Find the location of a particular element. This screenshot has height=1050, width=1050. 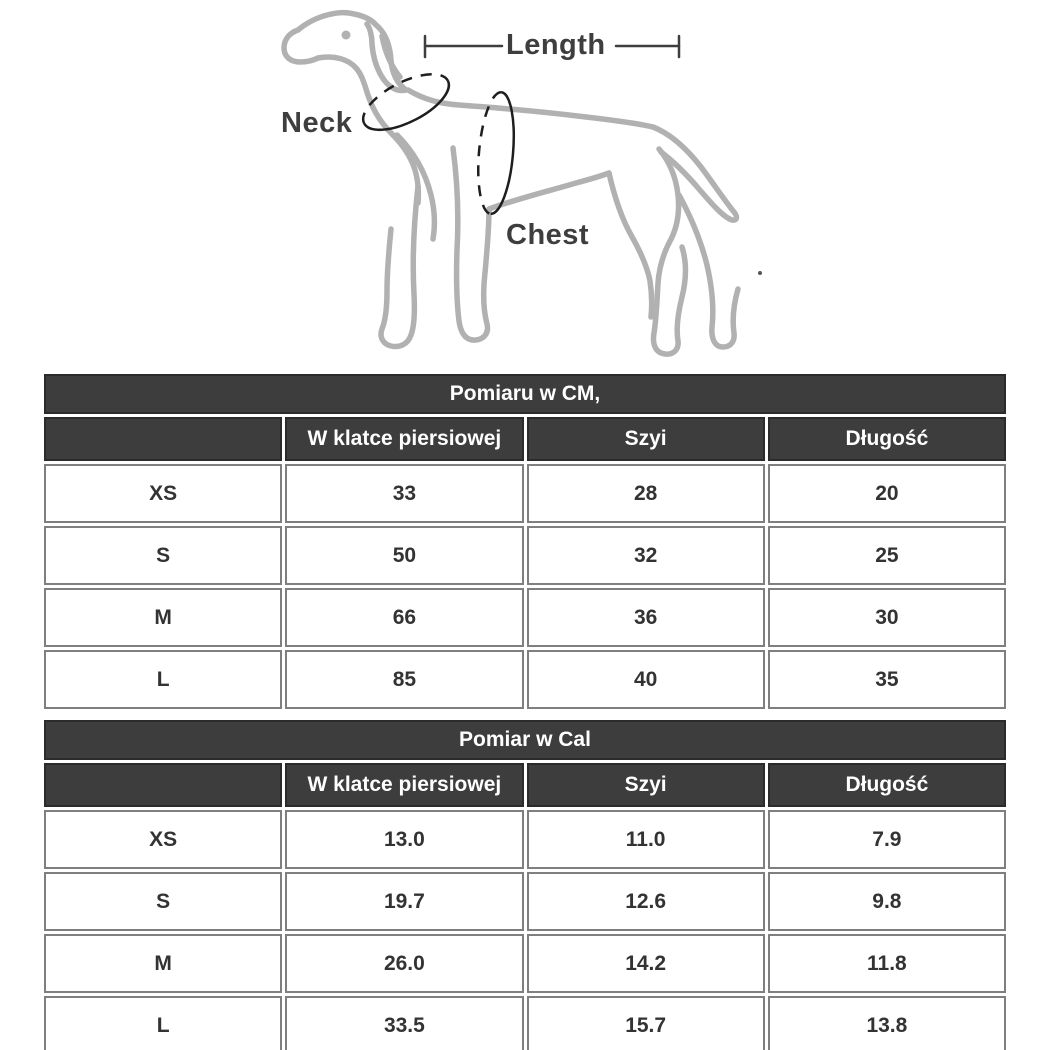

neck-cell: 36 is located at coordinates (645, 617).